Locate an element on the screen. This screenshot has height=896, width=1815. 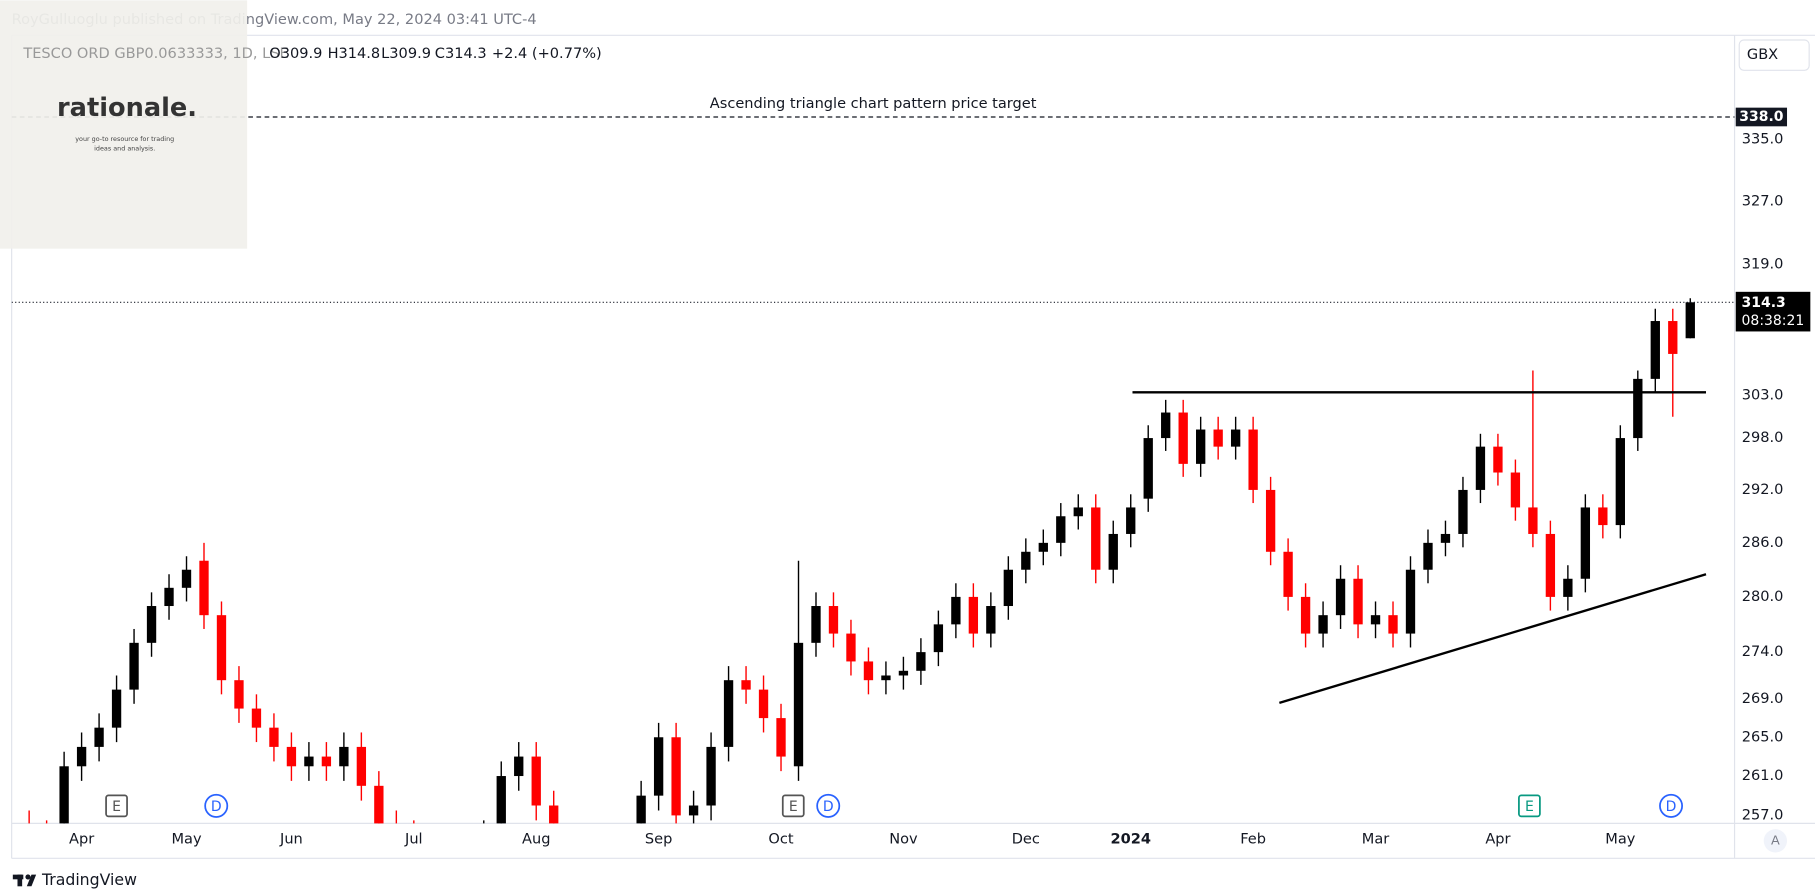
y-tick-label: 257.0 is located at coordinates (1763, 814).